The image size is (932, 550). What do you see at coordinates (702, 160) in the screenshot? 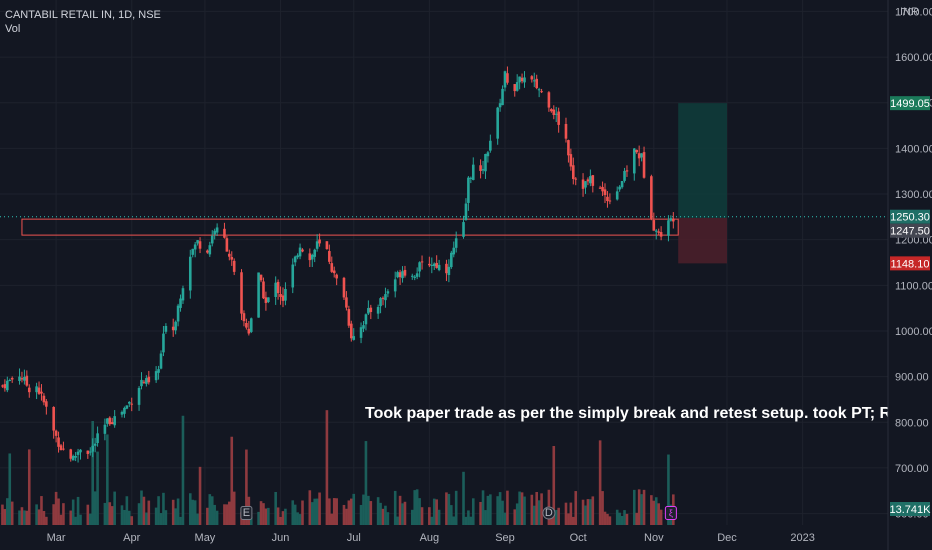
I see `target-zone` at bounding box center [702, 160].